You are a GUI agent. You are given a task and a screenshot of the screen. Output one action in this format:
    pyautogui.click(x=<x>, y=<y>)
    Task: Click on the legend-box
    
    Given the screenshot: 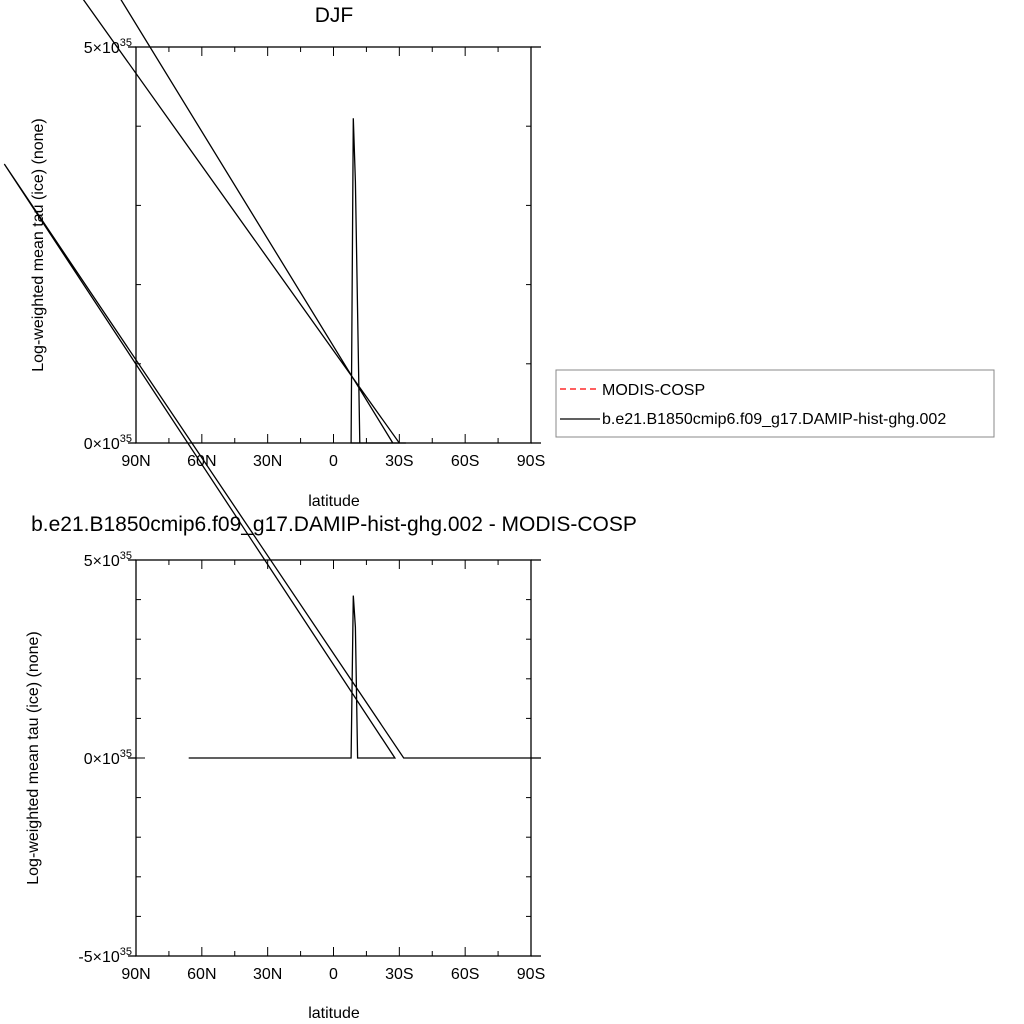 What is the action you would take?
    pyautogui.click(x=775, y=403)
    